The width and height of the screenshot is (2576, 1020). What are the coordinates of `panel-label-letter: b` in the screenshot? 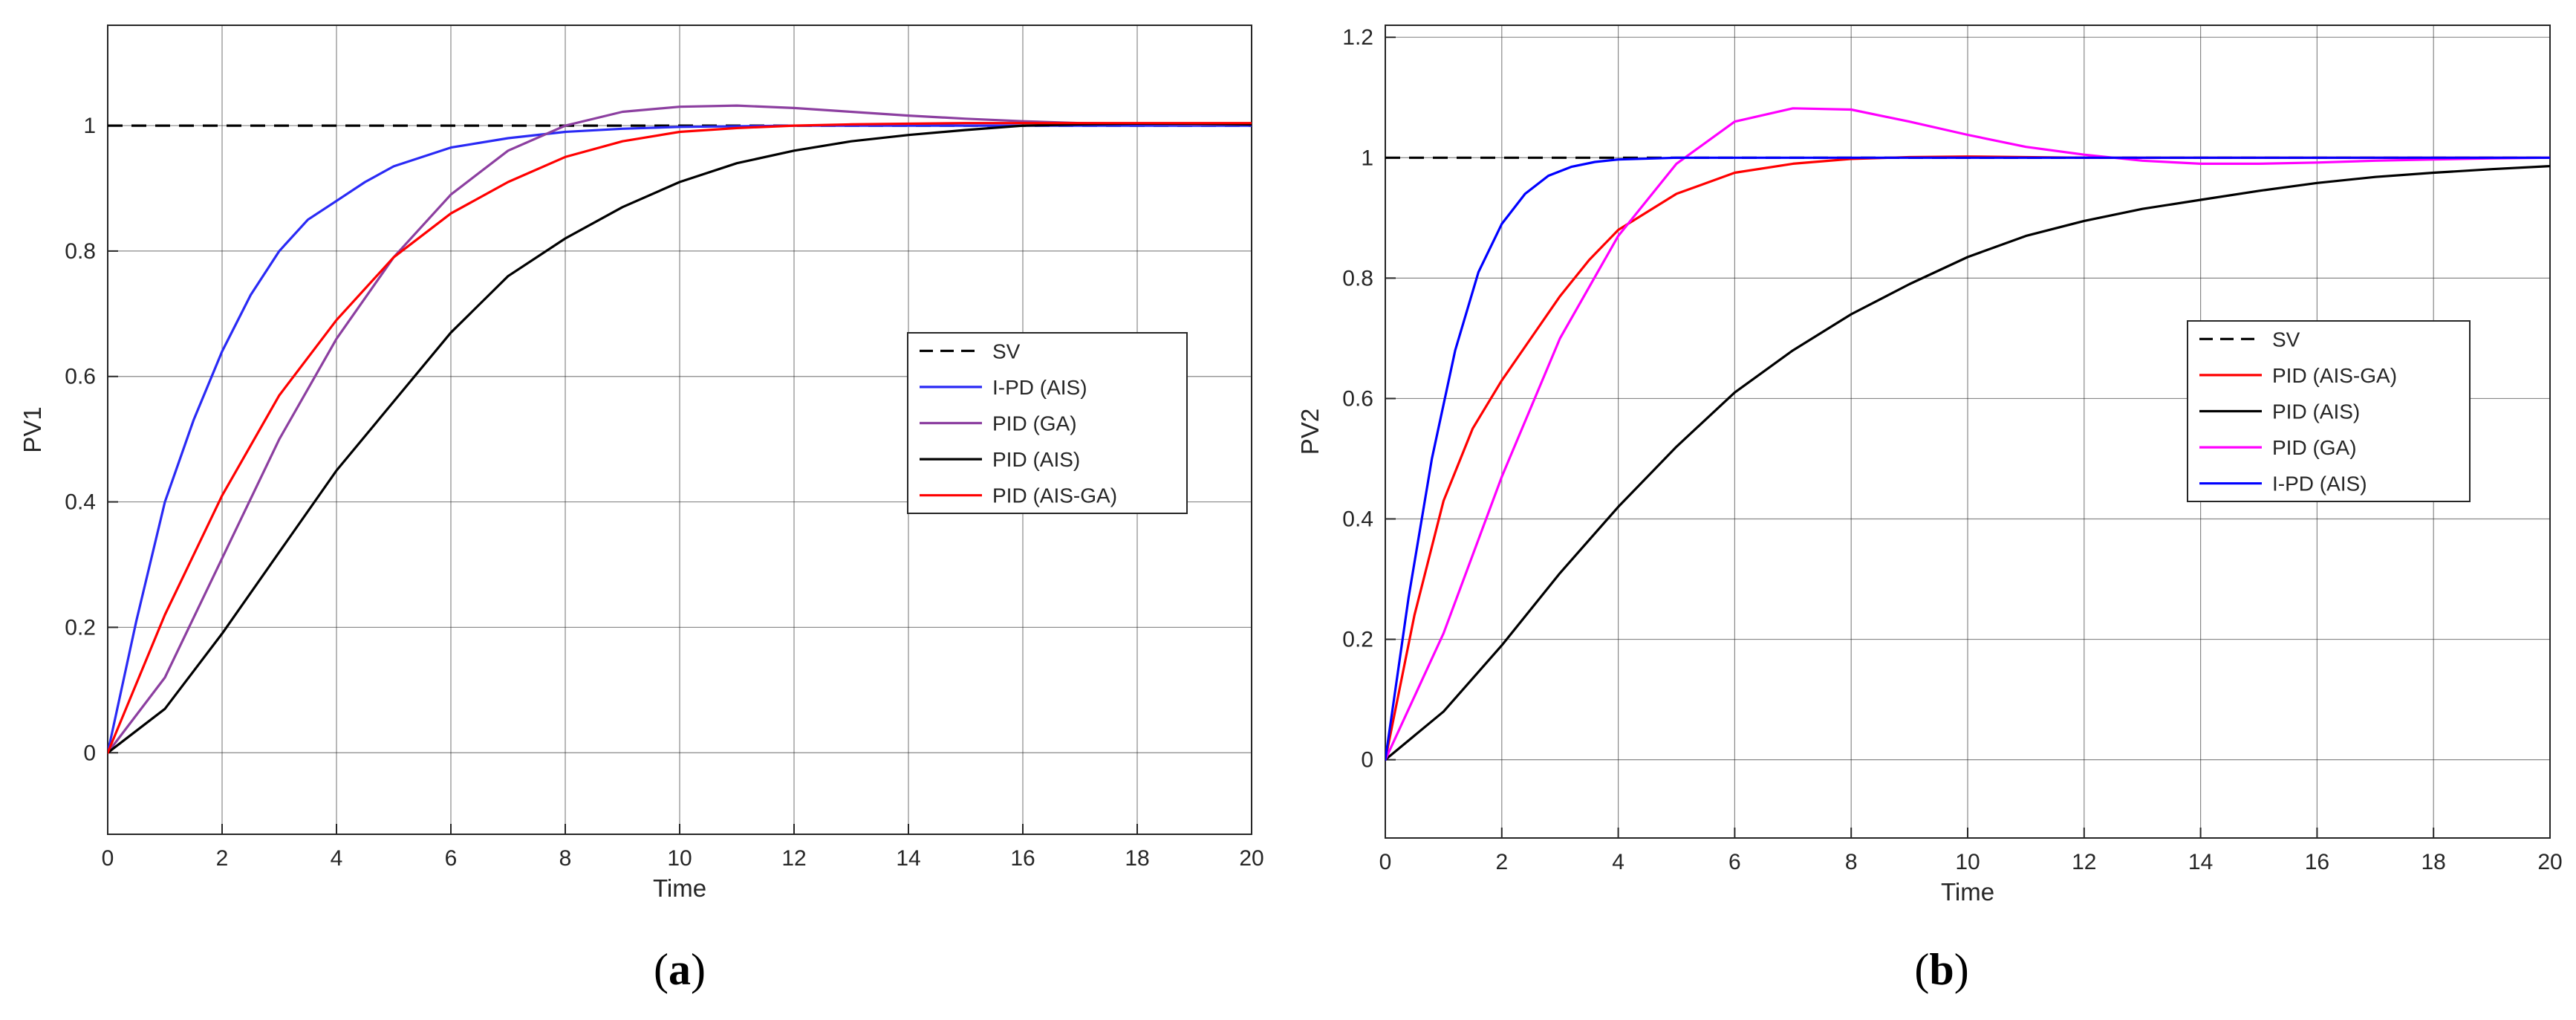 It's located at (1941, 970).